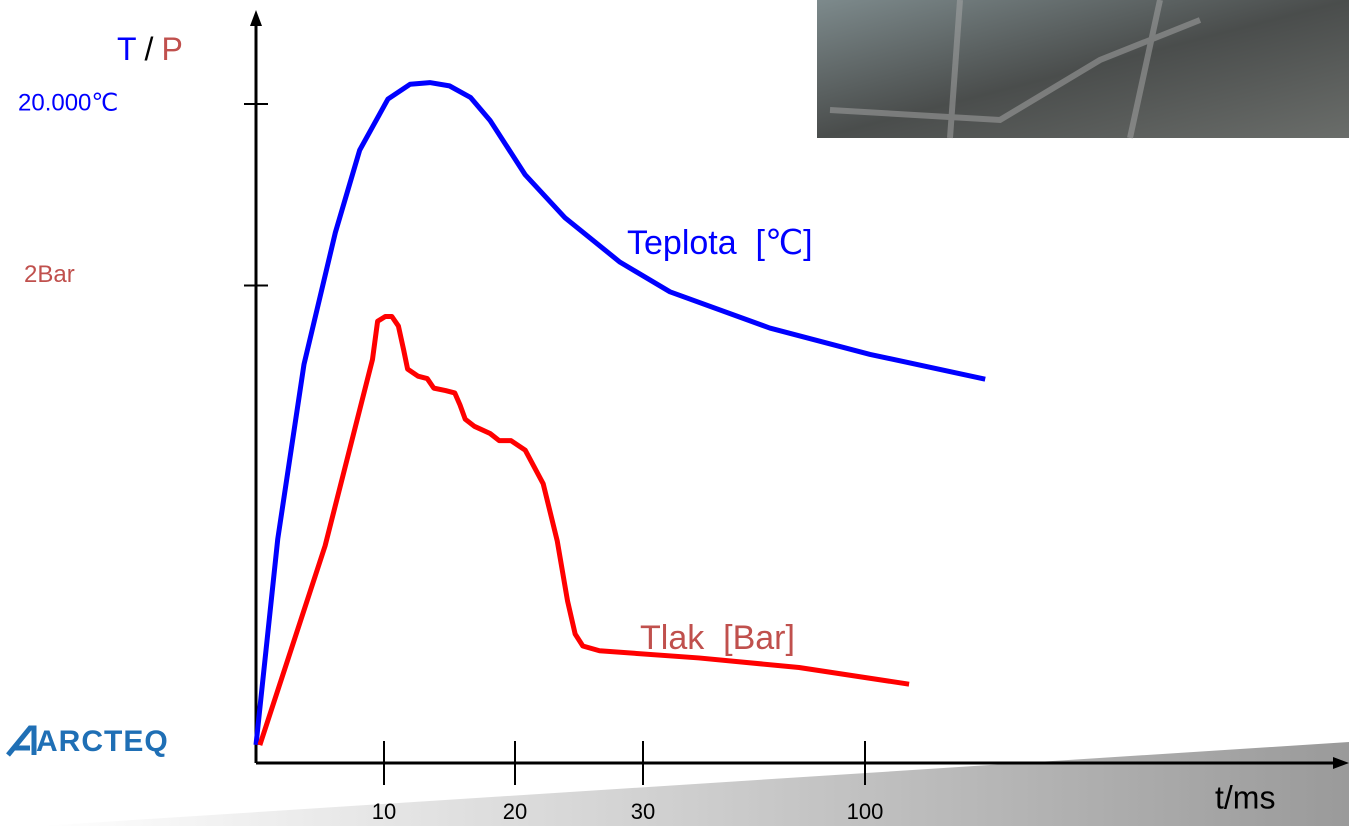 The height and width of the screenshot is (826, 1349). Describe the element at coordinates (68, 102) in the screenshot. I see `y-tick-label: 20.000℃` at that location.